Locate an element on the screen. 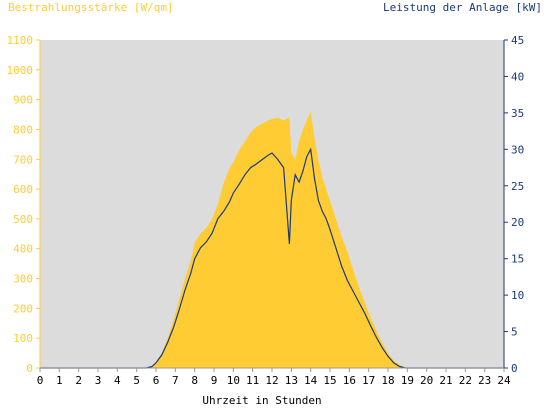 Image resolution: width=544 pixels, height=408 pixels. x-tick-label: 15 is located at coordinates (329, 380).